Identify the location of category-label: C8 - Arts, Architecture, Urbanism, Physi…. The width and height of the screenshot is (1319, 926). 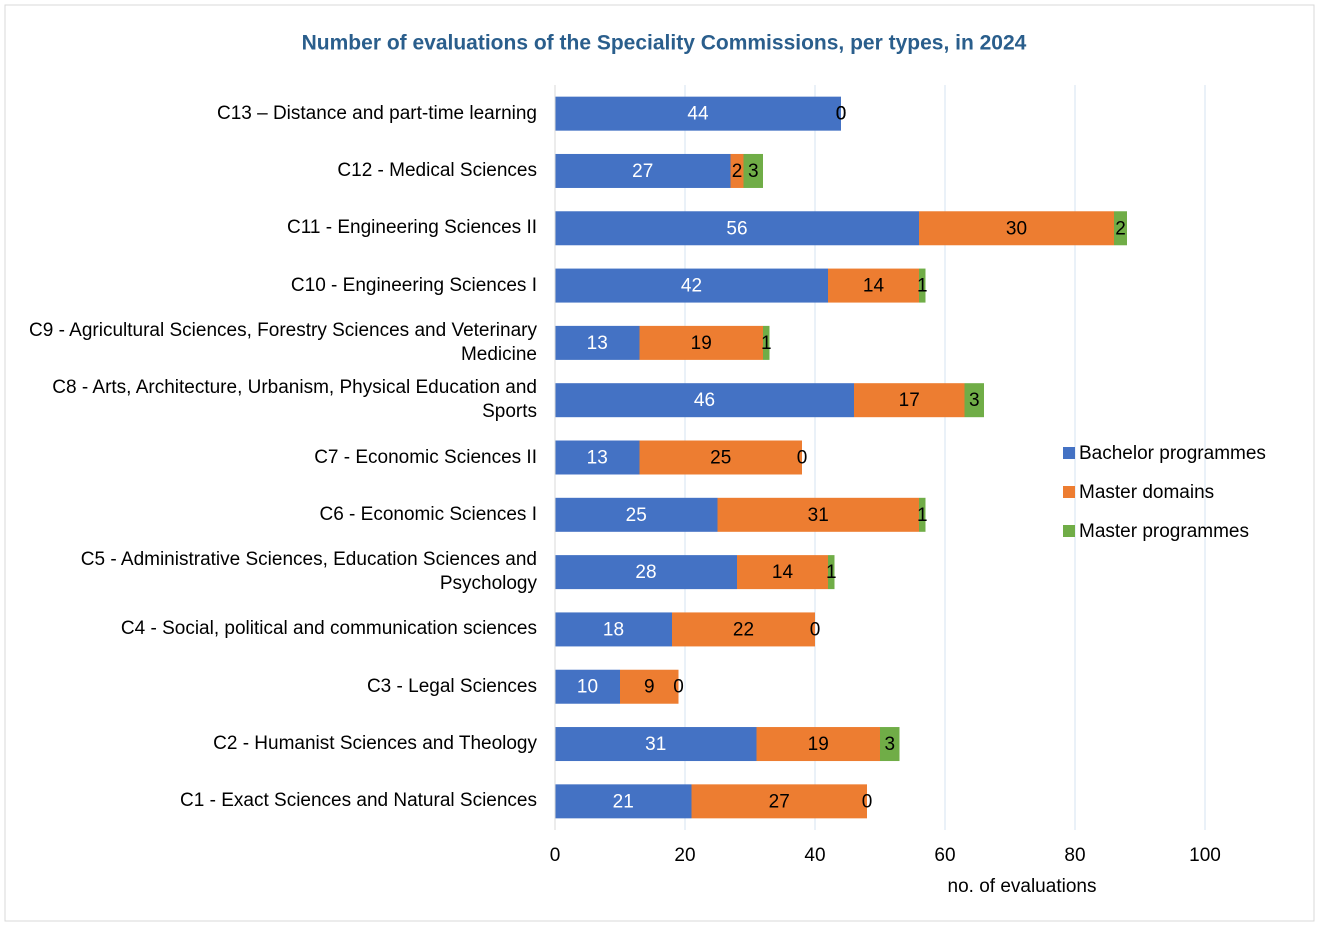
(273, 400).